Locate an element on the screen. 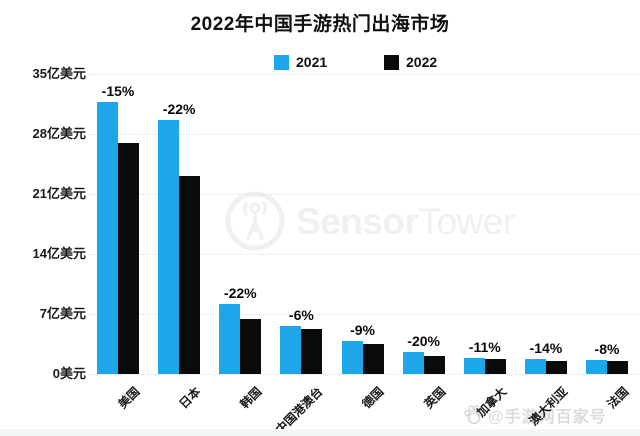 This screenshot has height=436, width=640. pct-label-美国: -15% is located at coordinates (118, 91).